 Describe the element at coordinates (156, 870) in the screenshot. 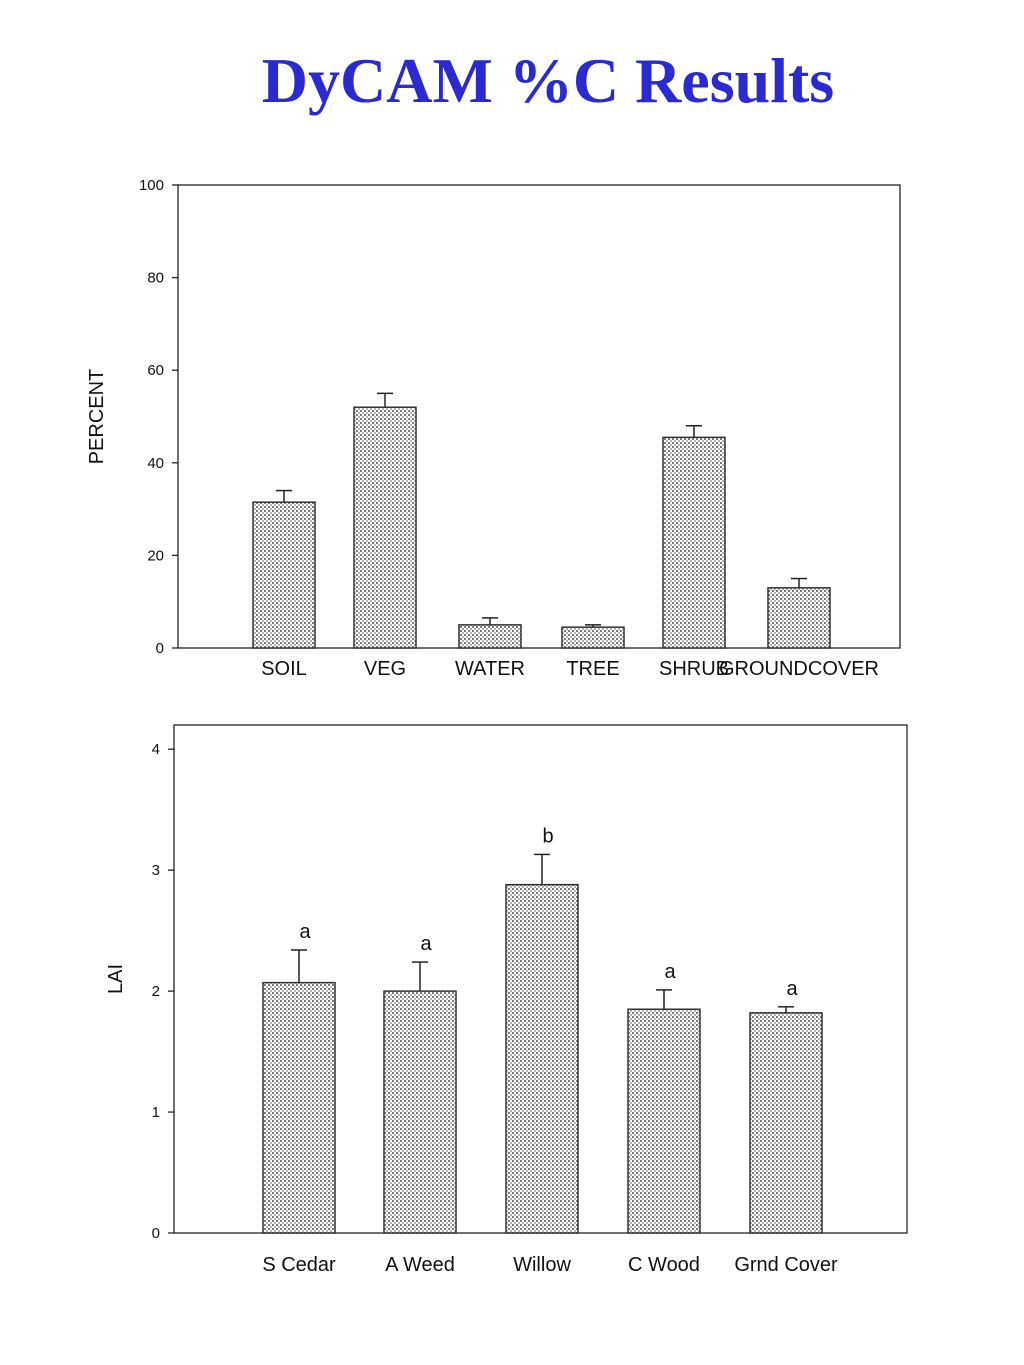

I see `lai-y-tick-label: 3` at that location.